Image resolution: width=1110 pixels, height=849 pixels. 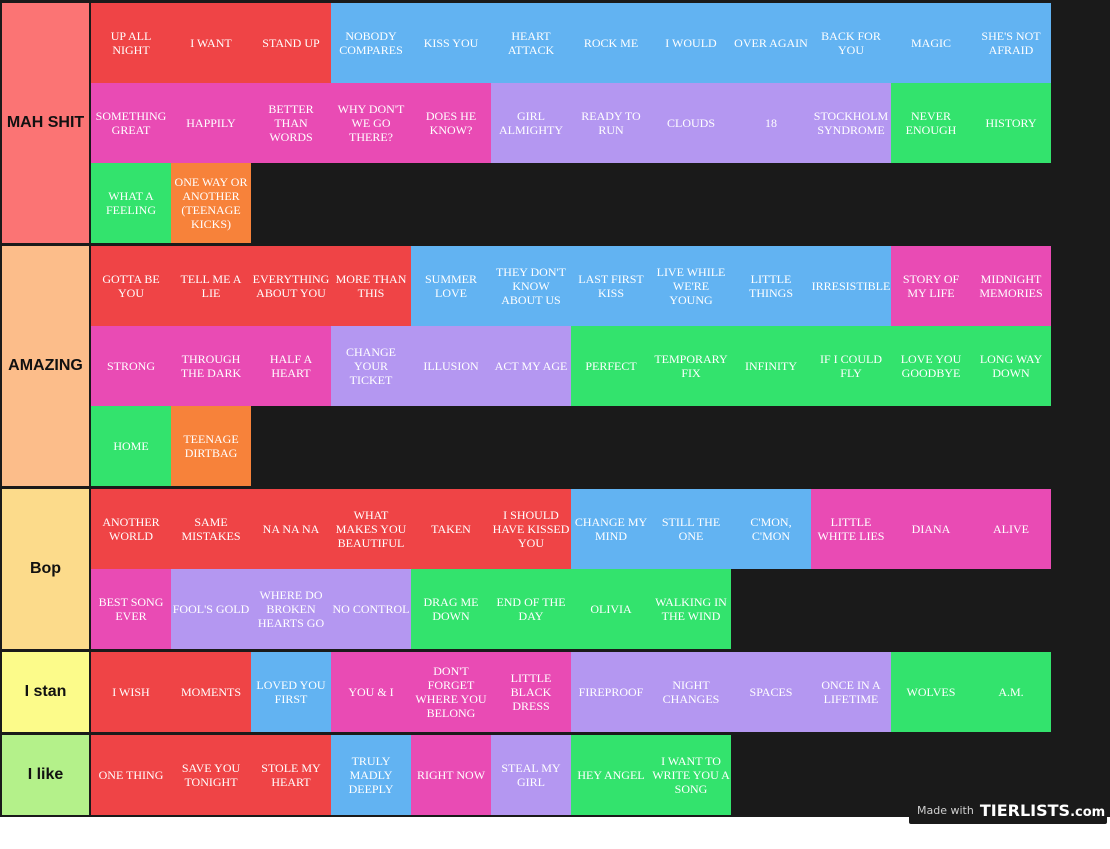 I want to click on song-tile: LOVE YOU GOODBYE, so click(x=931, y=366).